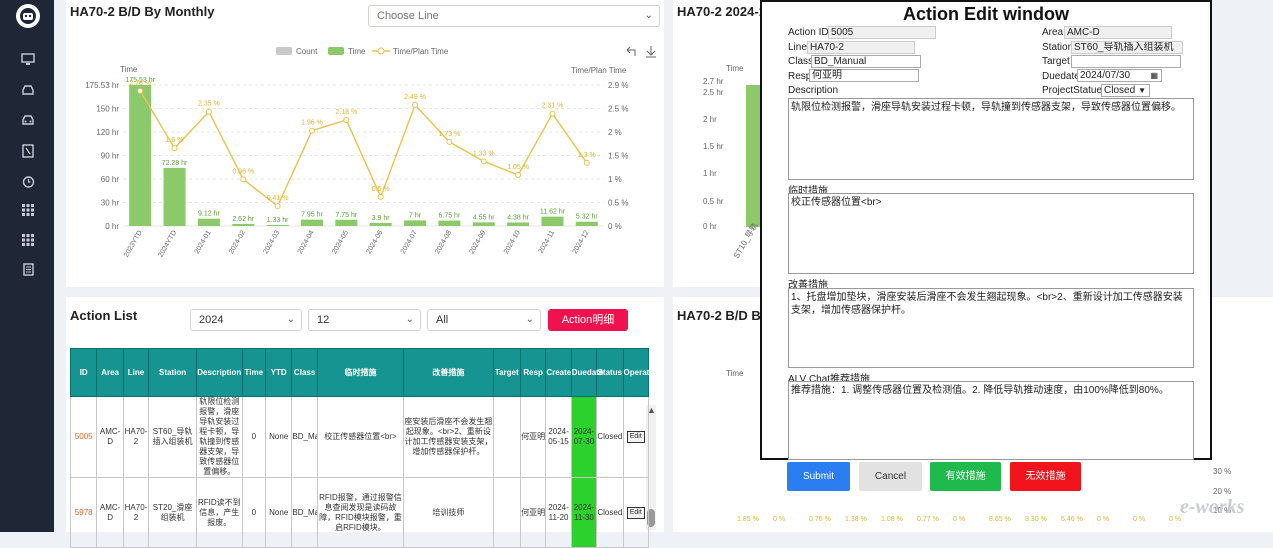  Describe the element at coordinates (172, 372) in the screenshot. I see `column-header: Station` at that location.